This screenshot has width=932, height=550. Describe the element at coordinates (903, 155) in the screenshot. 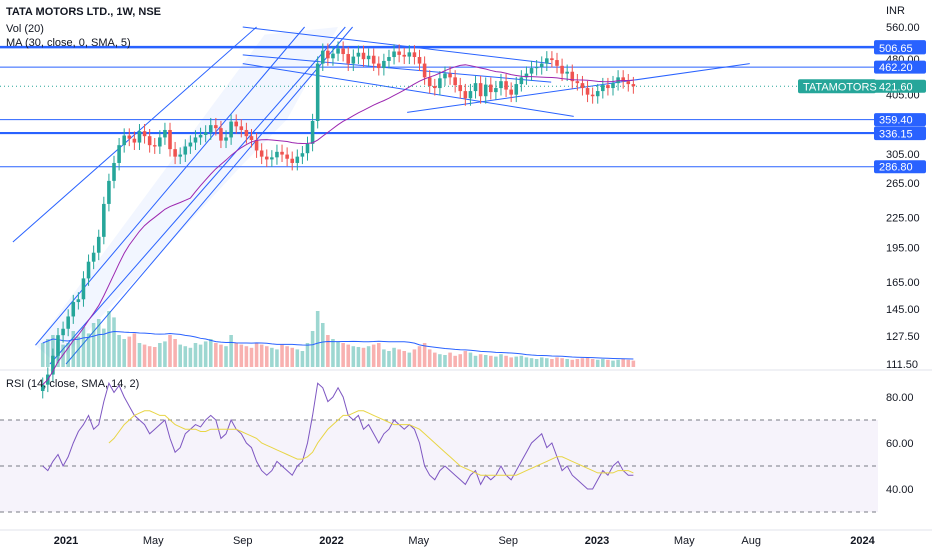

I see `price-tick-label: 305.00` at that location.